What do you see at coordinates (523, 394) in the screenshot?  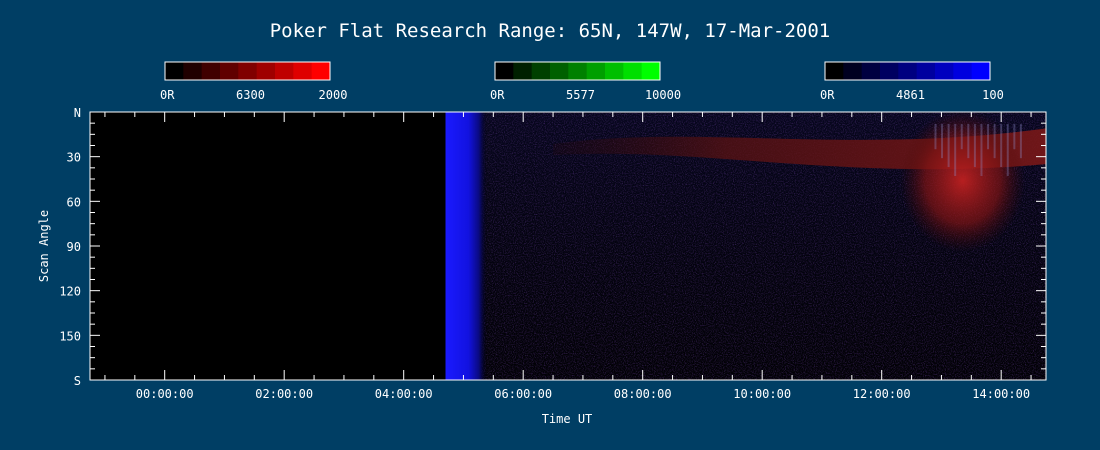 I see `x-tick-label: 06:00:00` at bounding box center [523, 394].